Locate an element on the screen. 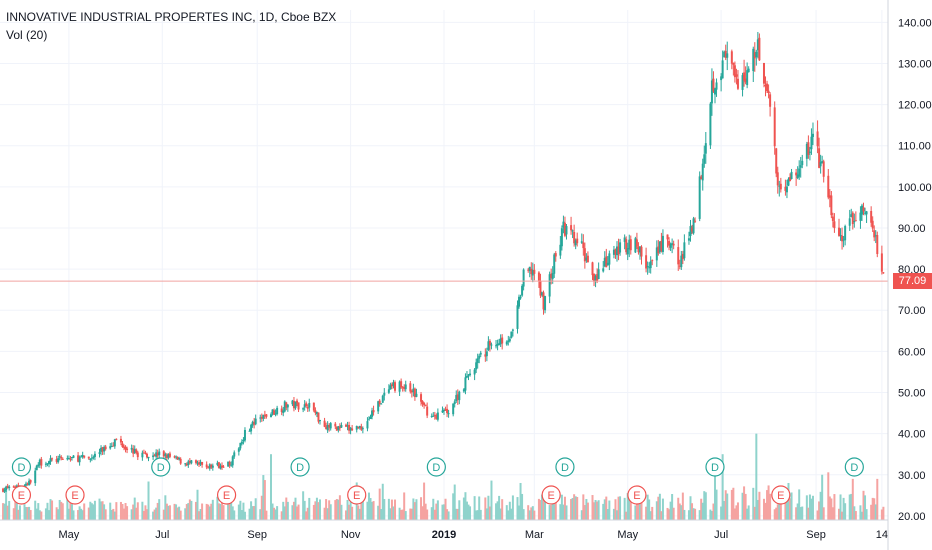  y-tick-label: 140.00 is located at coordinates (915, 23).